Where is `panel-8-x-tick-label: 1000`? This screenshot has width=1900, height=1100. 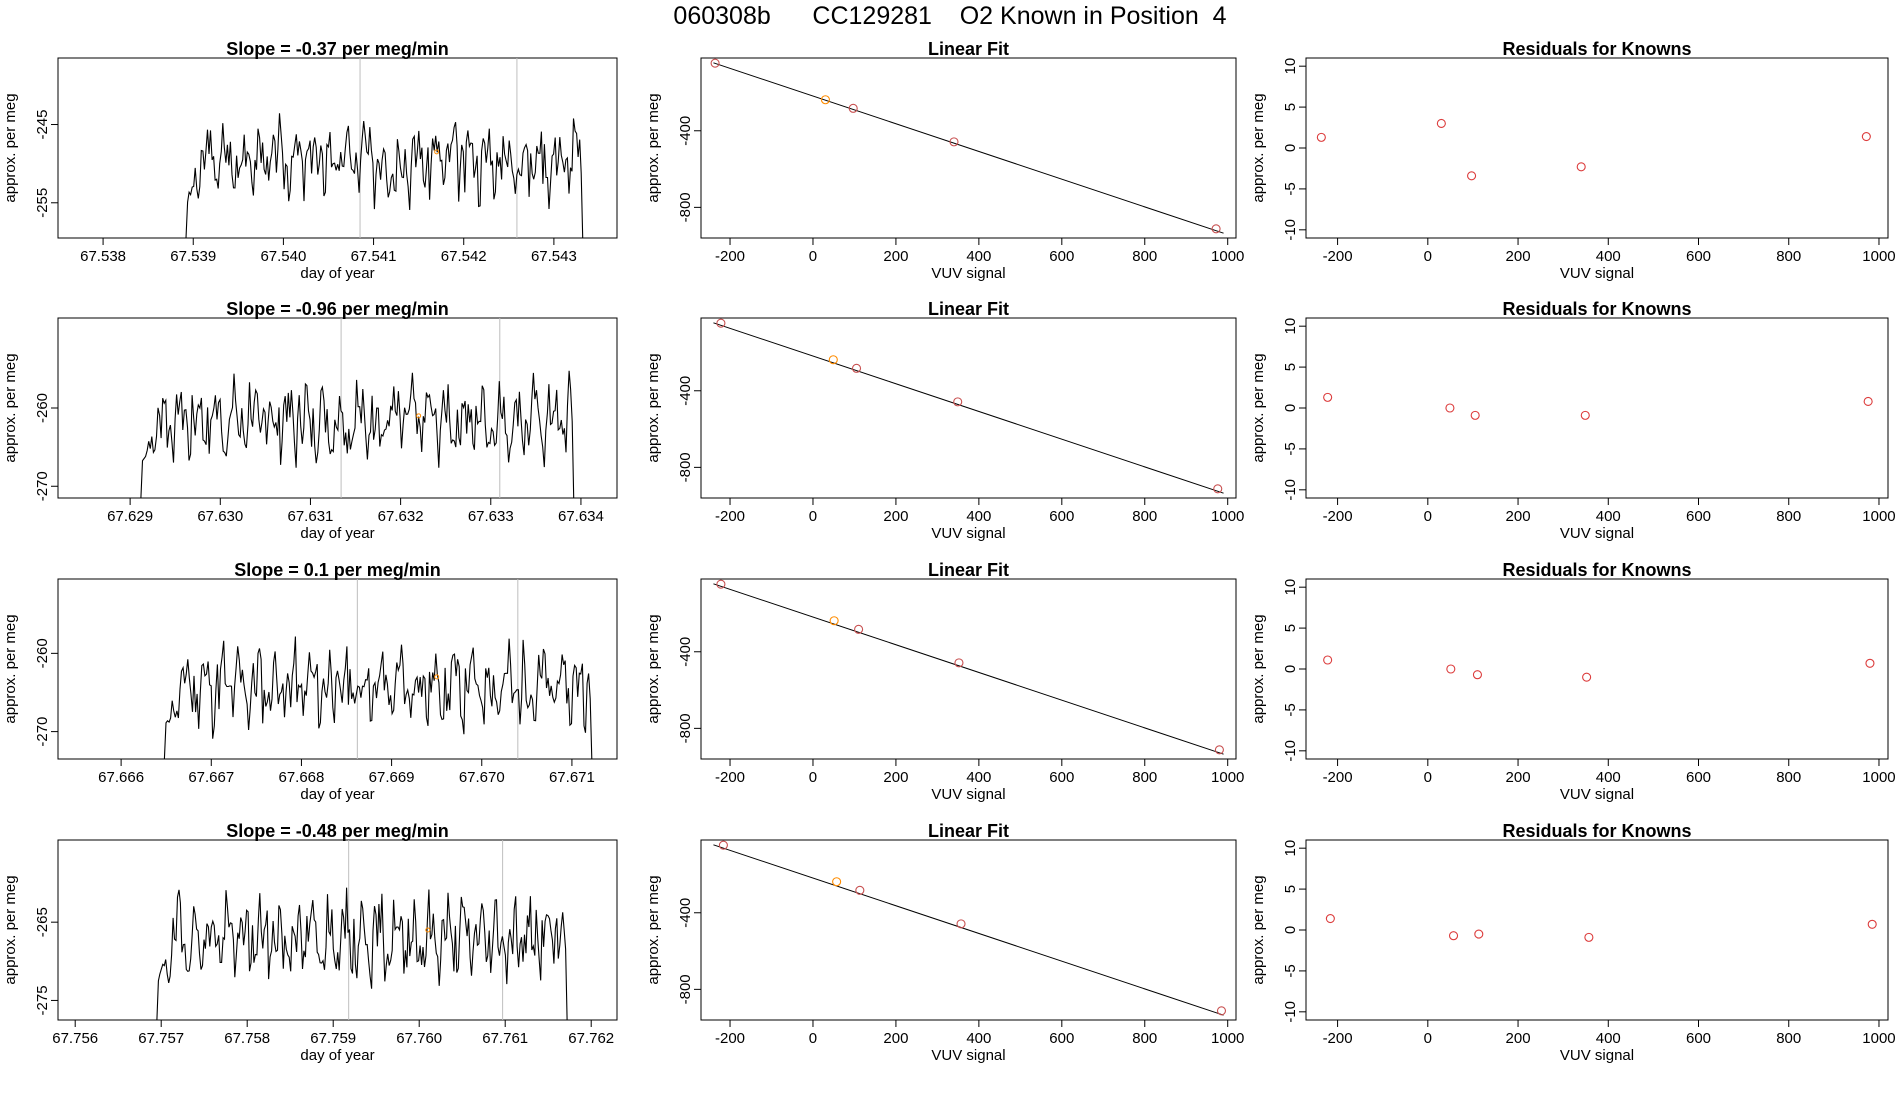
panel-8-x-tick-label: 1000 is located at coordinates (1227, 777).